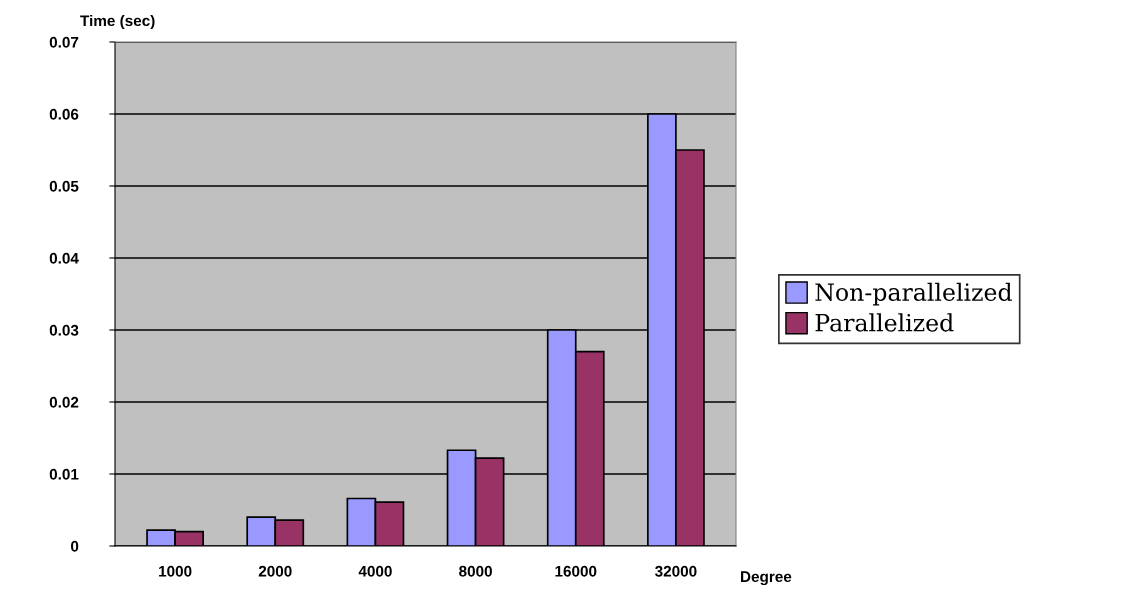  I want to click on y-tick-label: 0.03, so click(64, 330).